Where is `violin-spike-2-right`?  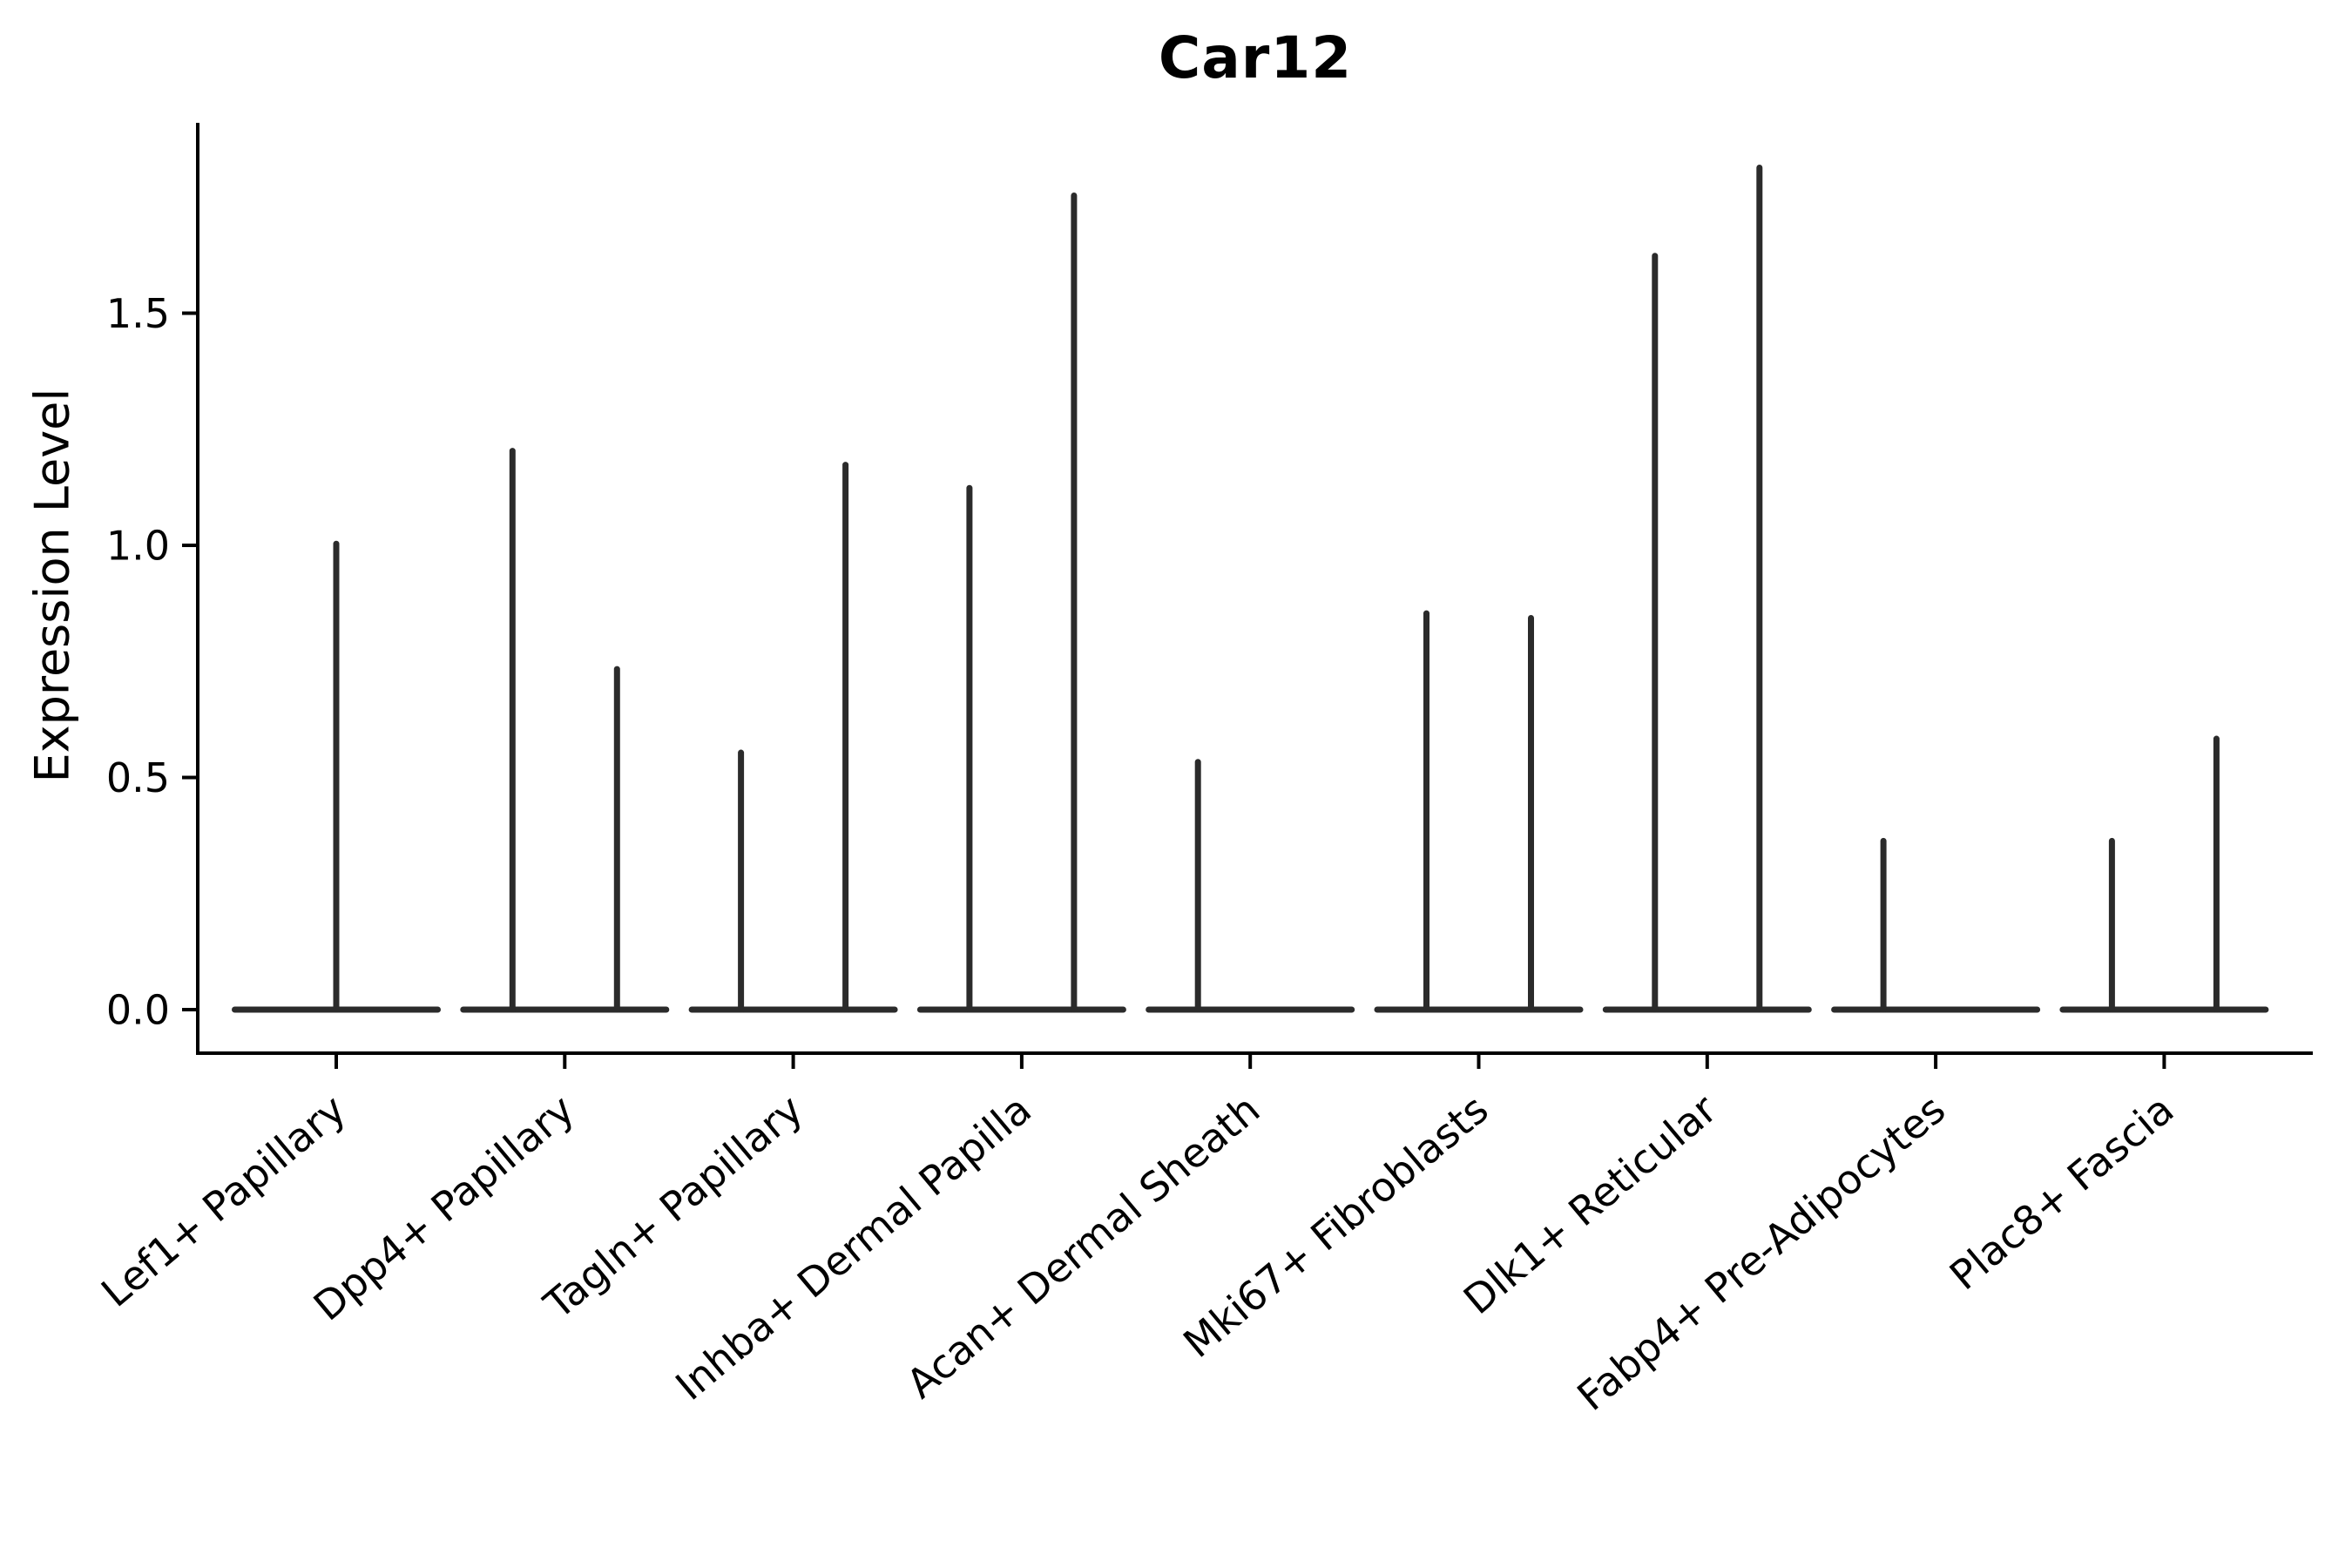 violin-spike-2-right is located at coordinates (845, 737).